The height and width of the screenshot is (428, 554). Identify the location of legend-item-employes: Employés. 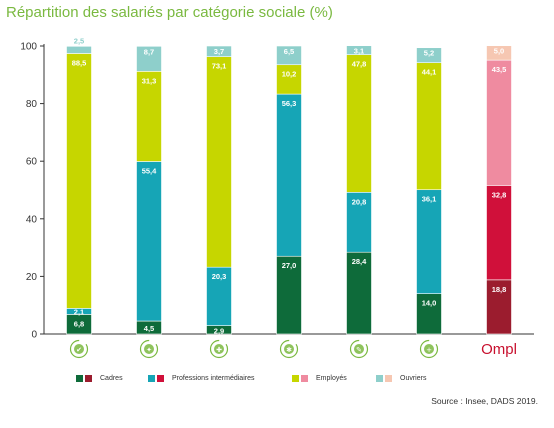
(319, 378).